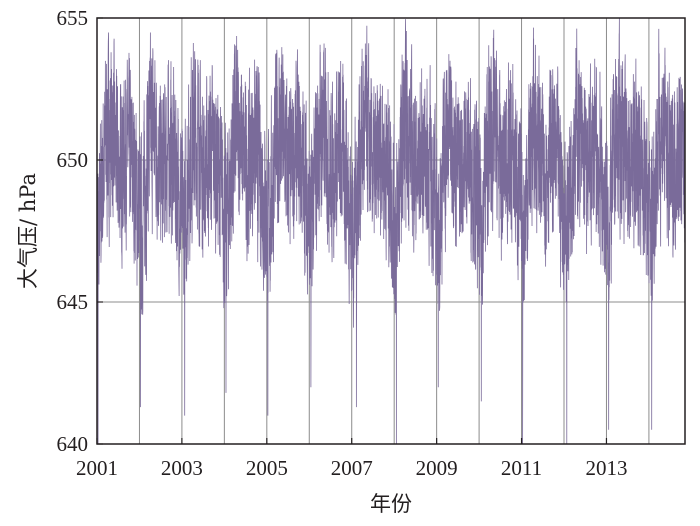  I want to click on x-axis-title: 年份, so click(391, 504).